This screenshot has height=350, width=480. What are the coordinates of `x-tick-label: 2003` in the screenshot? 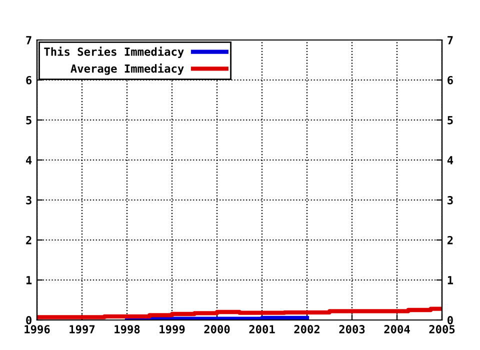 It's located at (352, 329).